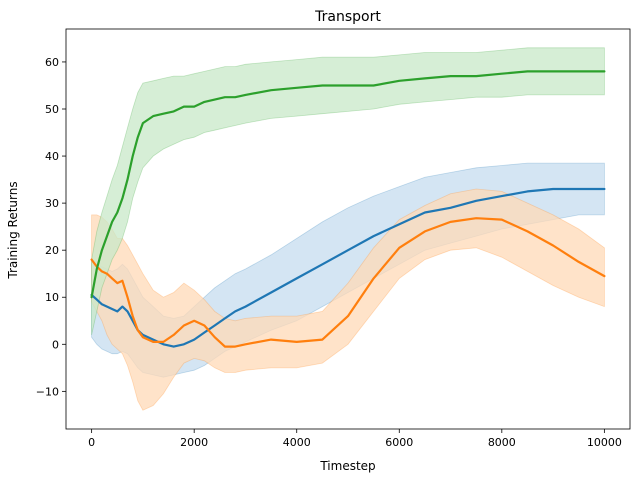  Describe the element at coordinates (52, 156) in the screenshot. I see `y-tick-label: 40` at that location.